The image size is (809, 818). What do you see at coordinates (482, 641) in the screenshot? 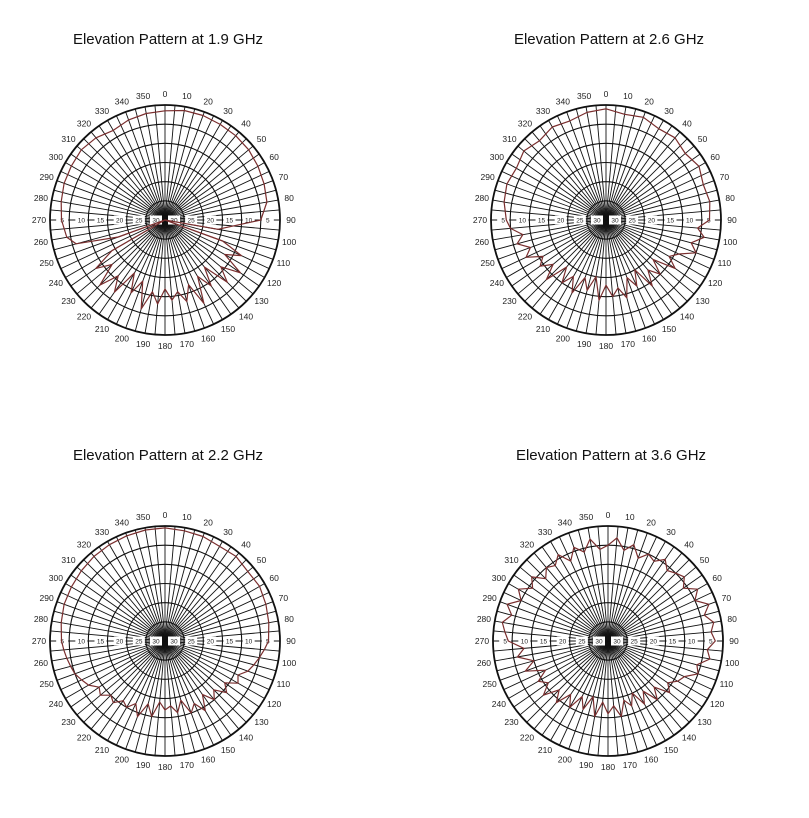
I see `angle-label: 270` at bounding box center [482, 641].